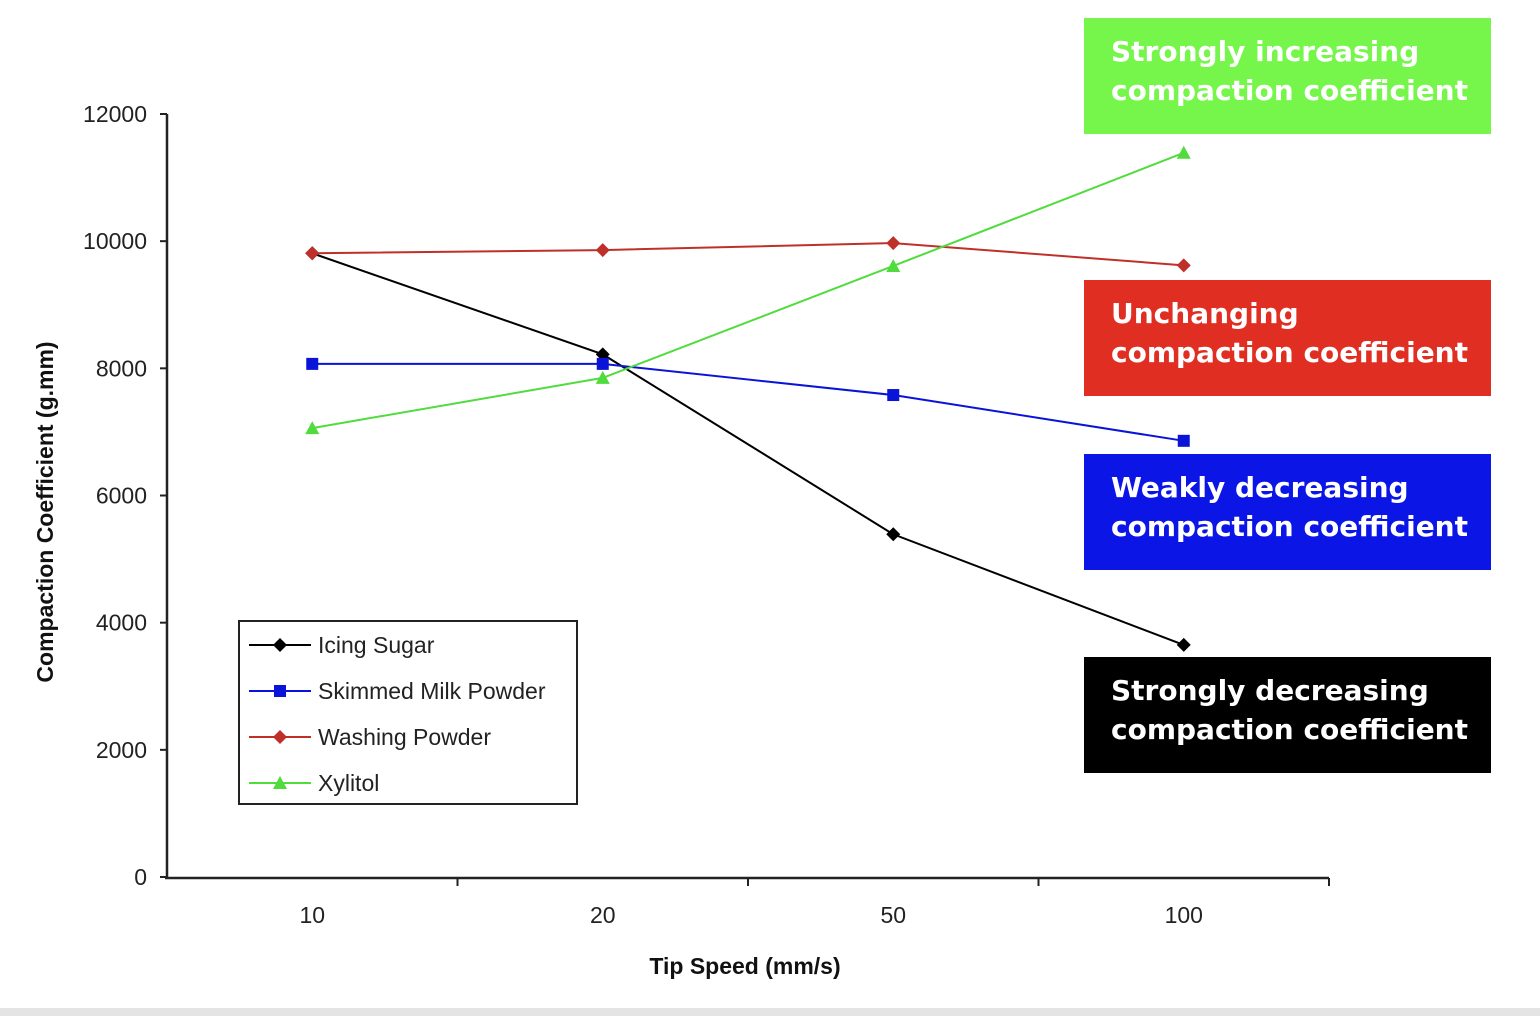 The width and height of the screenshot is (1540, 1016). What do you see at coordinates (744, 966) in the screenshot?
I see `x-axis-title: Tip Speed (mm/s)` at bounding box center [744, 966].